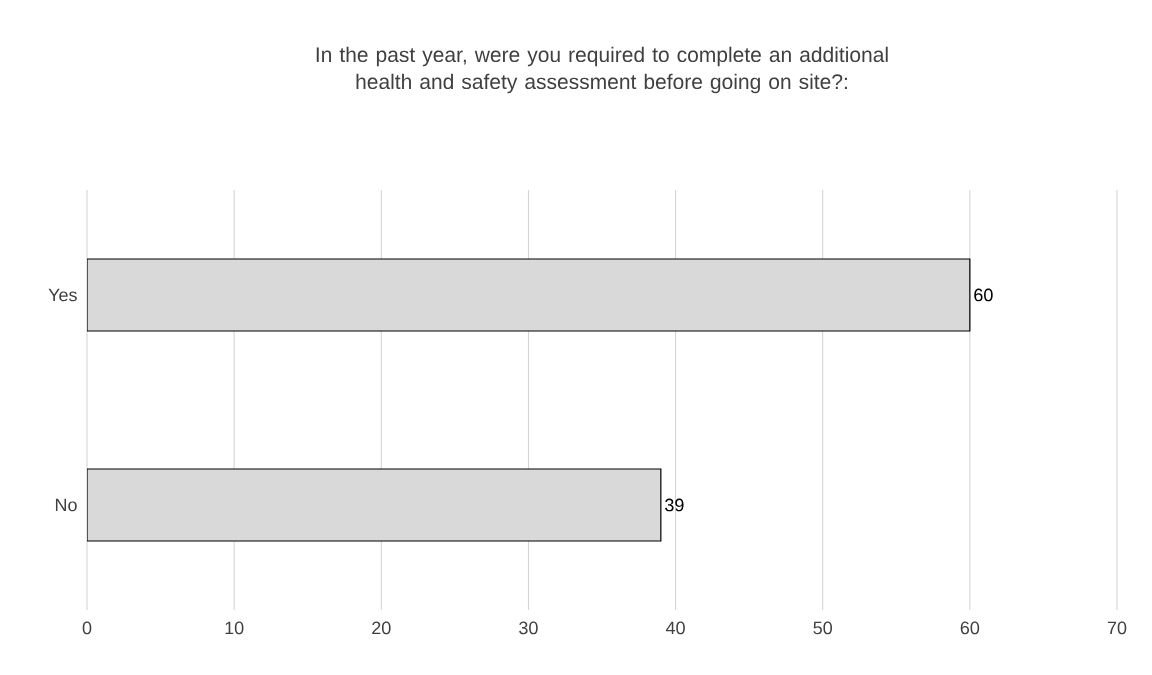 The width and height of the screenshot is (1152, 675). I want to click on x-tick-label: 10, so click(234, 628).